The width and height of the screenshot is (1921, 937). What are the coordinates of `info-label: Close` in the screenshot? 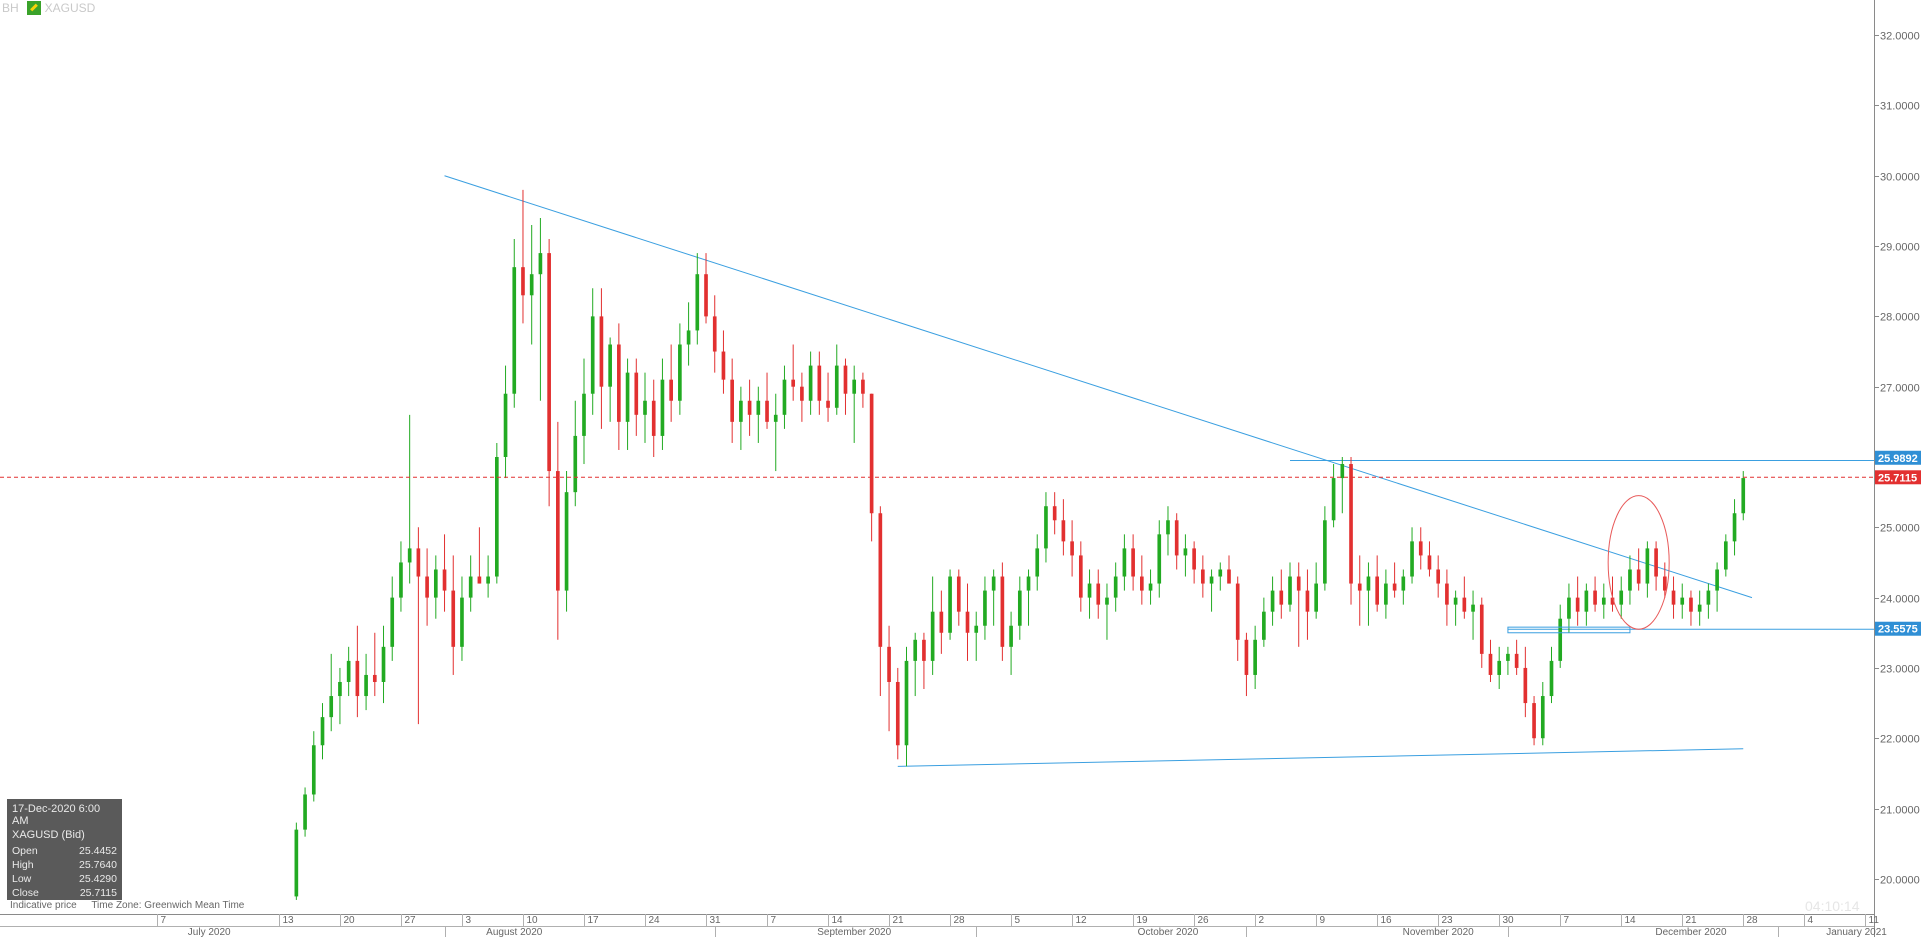 It's located at (25, 893).